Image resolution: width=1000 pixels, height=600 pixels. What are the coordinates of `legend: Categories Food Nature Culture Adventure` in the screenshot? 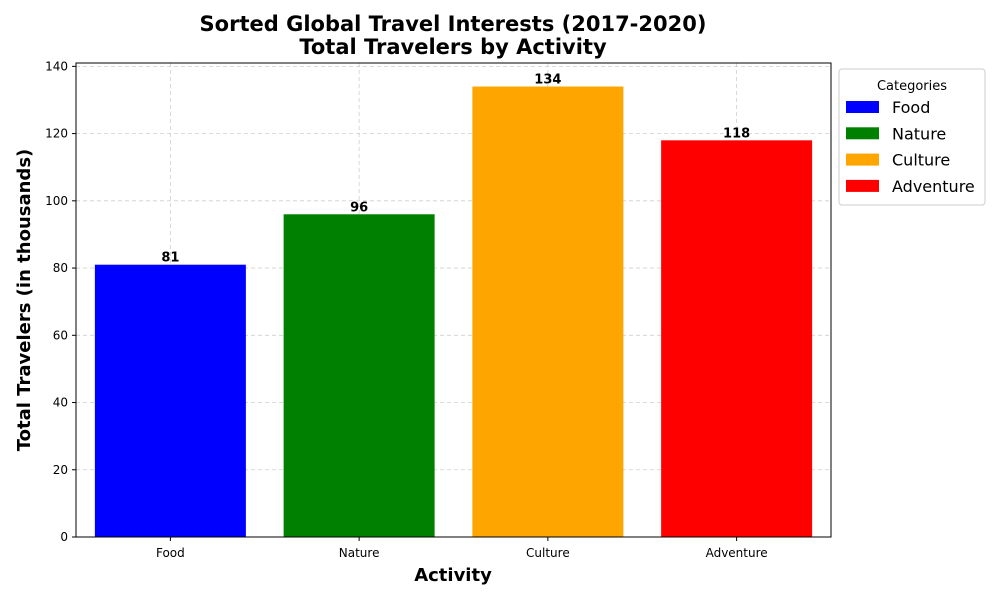 It's located at (912, 137).